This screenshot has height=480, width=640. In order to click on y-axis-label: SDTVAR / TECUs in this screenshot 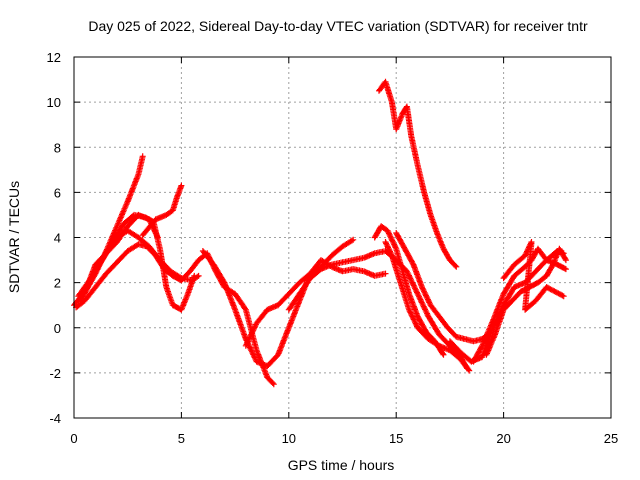, I will do `click(14, 237)`.